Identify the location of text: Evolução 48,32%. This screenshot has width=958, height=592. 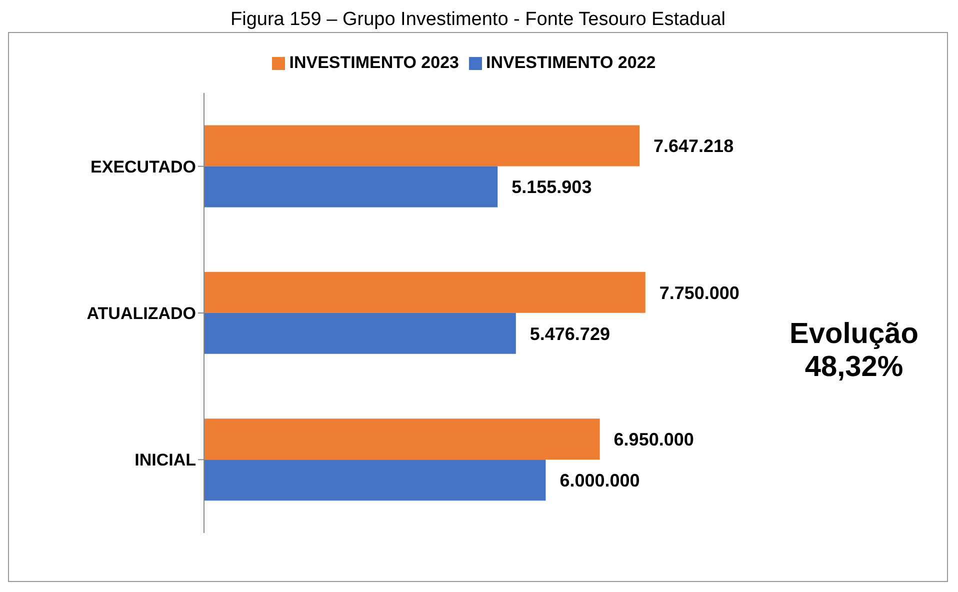
(854, 351).